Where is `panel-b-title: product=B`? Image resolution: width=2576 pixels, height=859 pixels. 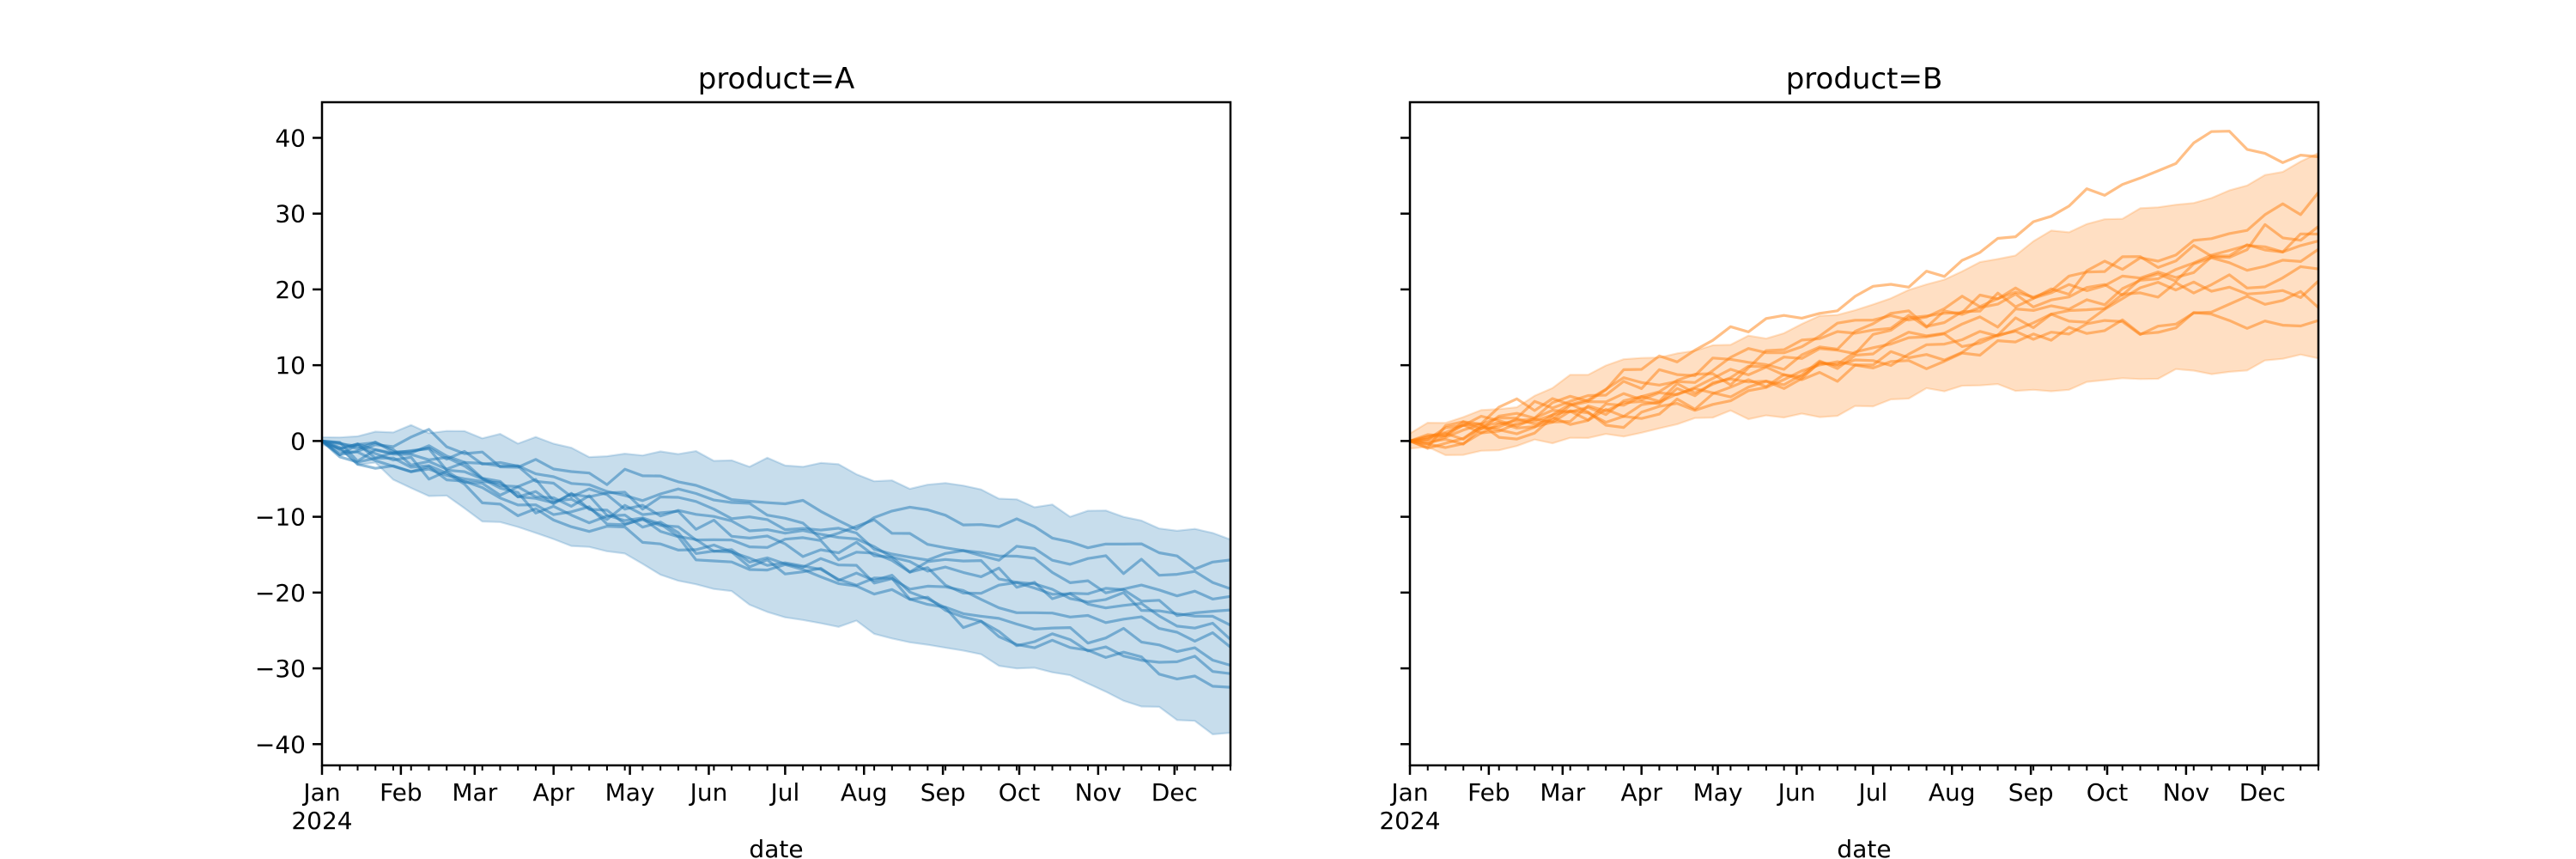 panel-b-title: product=B is located at coordinates (1865, 79).